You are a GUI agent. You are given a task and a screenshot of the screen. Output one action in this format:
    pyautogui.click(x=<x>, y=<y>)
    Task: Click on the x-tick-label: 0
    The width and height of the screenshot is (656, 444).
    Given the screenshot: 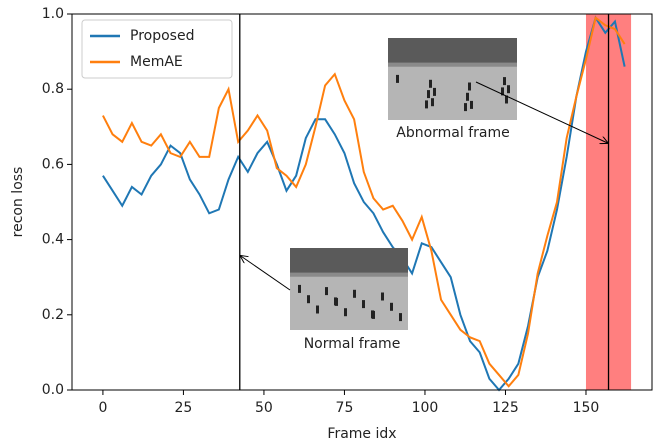 What is the action you would take?
    pyautogui.click(x=102, y=408)
    